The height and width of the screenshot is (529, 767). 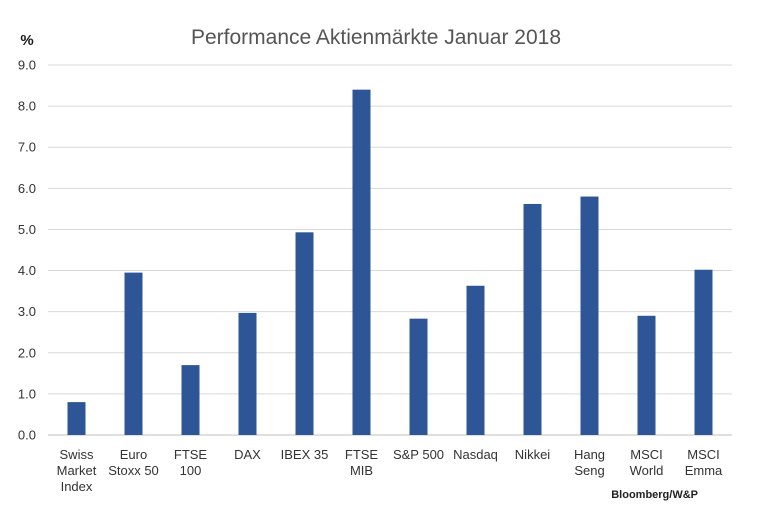 What do you see at coordinates (26, 40) in the screenshot?
I see `y-axis-unit: %` at bounding box center [26, 40].